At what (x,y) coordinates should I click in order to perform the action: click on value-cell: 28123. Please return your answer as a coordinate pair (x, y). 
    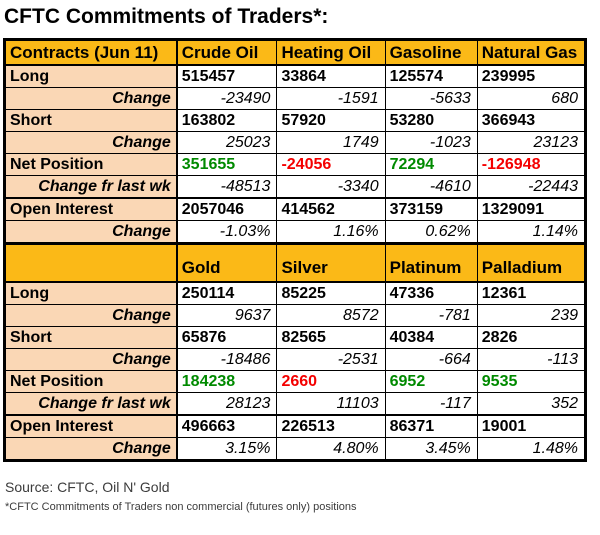
    Looking at the image, I should click on (227, 404).